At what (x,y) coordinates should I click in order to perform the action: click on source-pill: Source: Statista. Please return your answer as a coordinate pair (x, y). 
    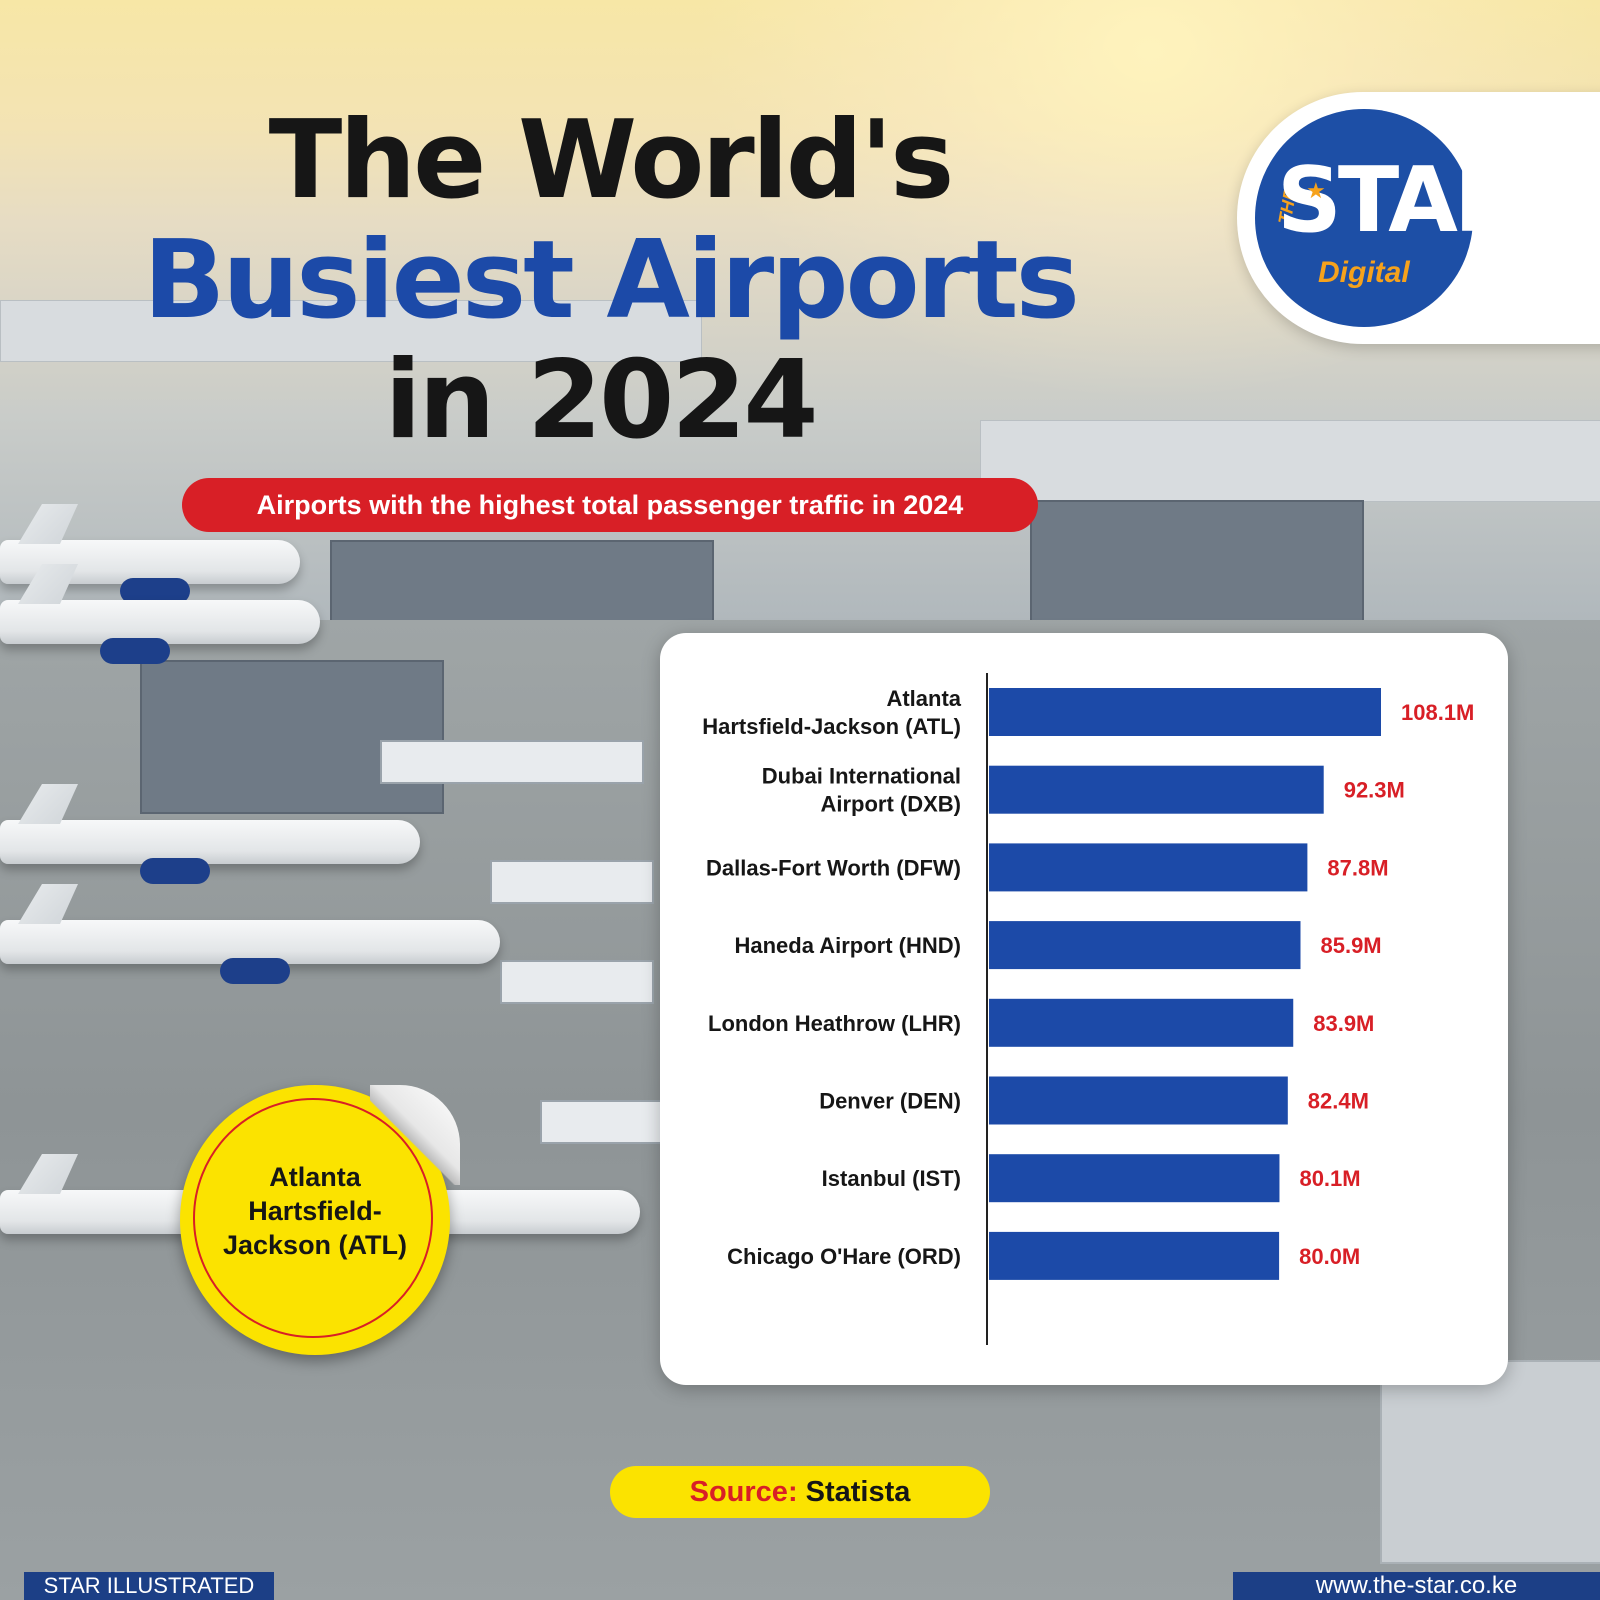
    Looking at the image, I should click on (800, 1492).